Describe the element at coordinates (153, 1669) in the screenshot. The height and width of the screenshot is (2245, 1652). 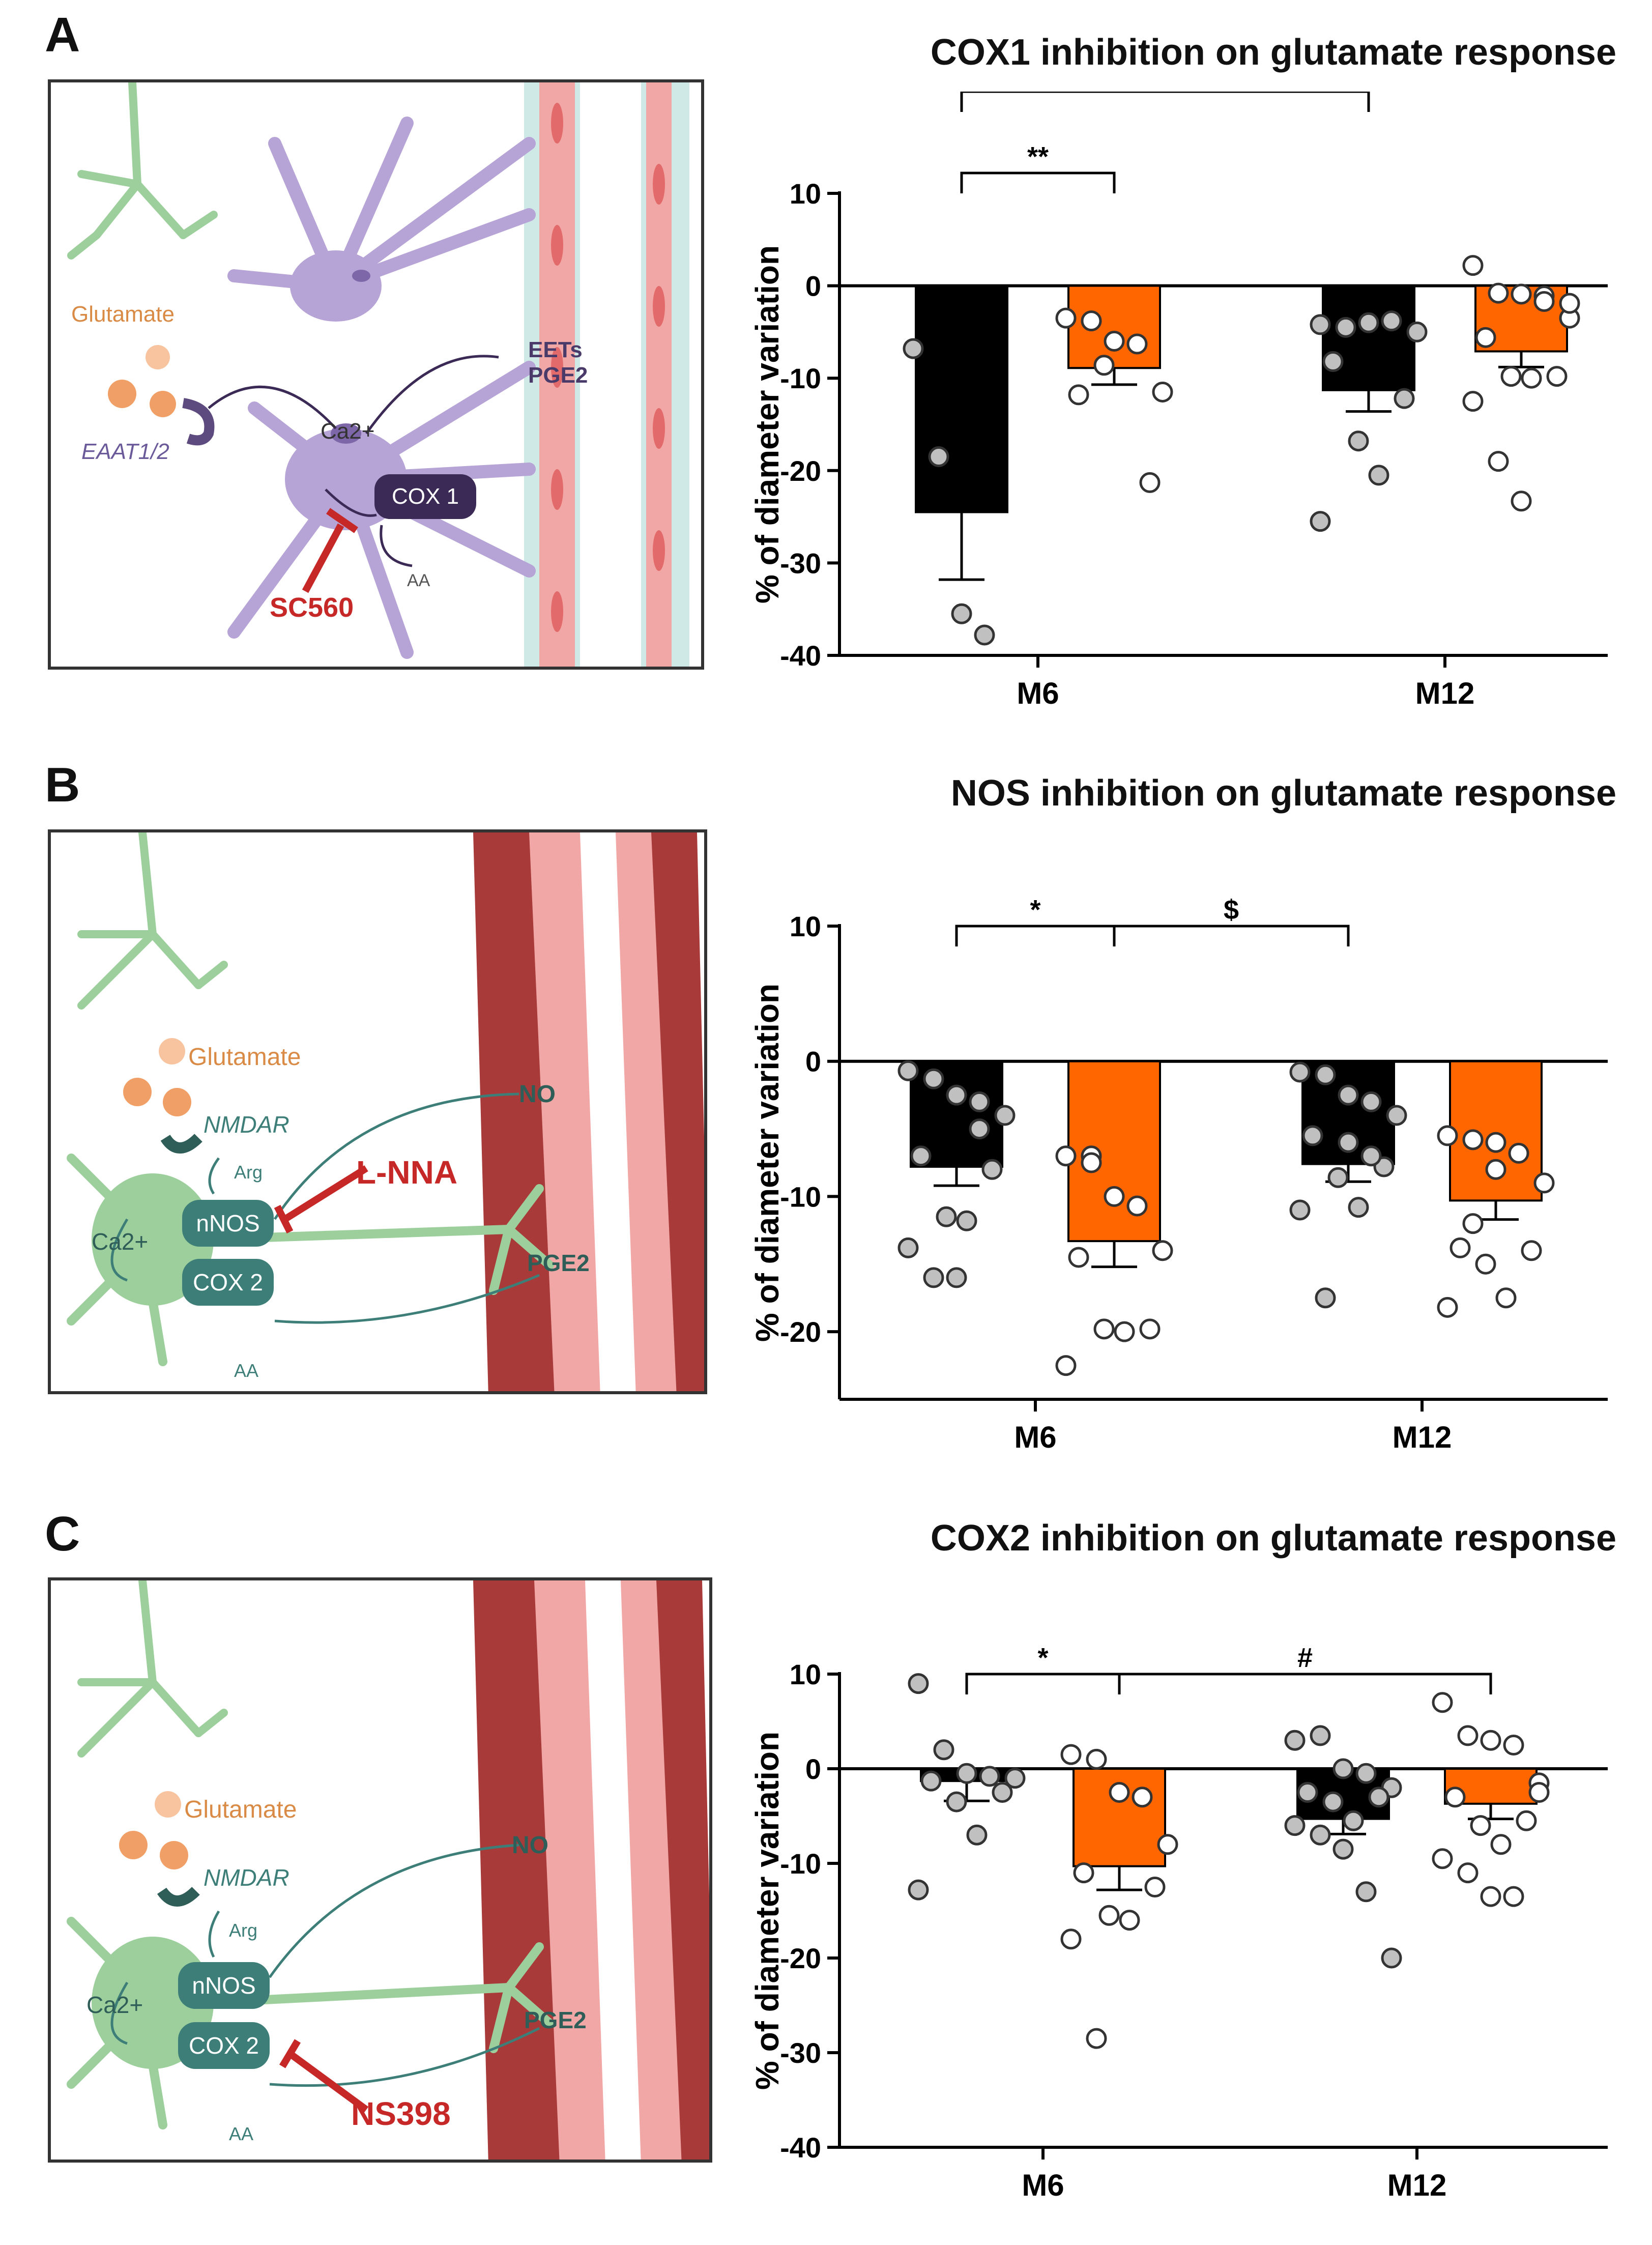
I see `neuron-dendrites-top` at that location.